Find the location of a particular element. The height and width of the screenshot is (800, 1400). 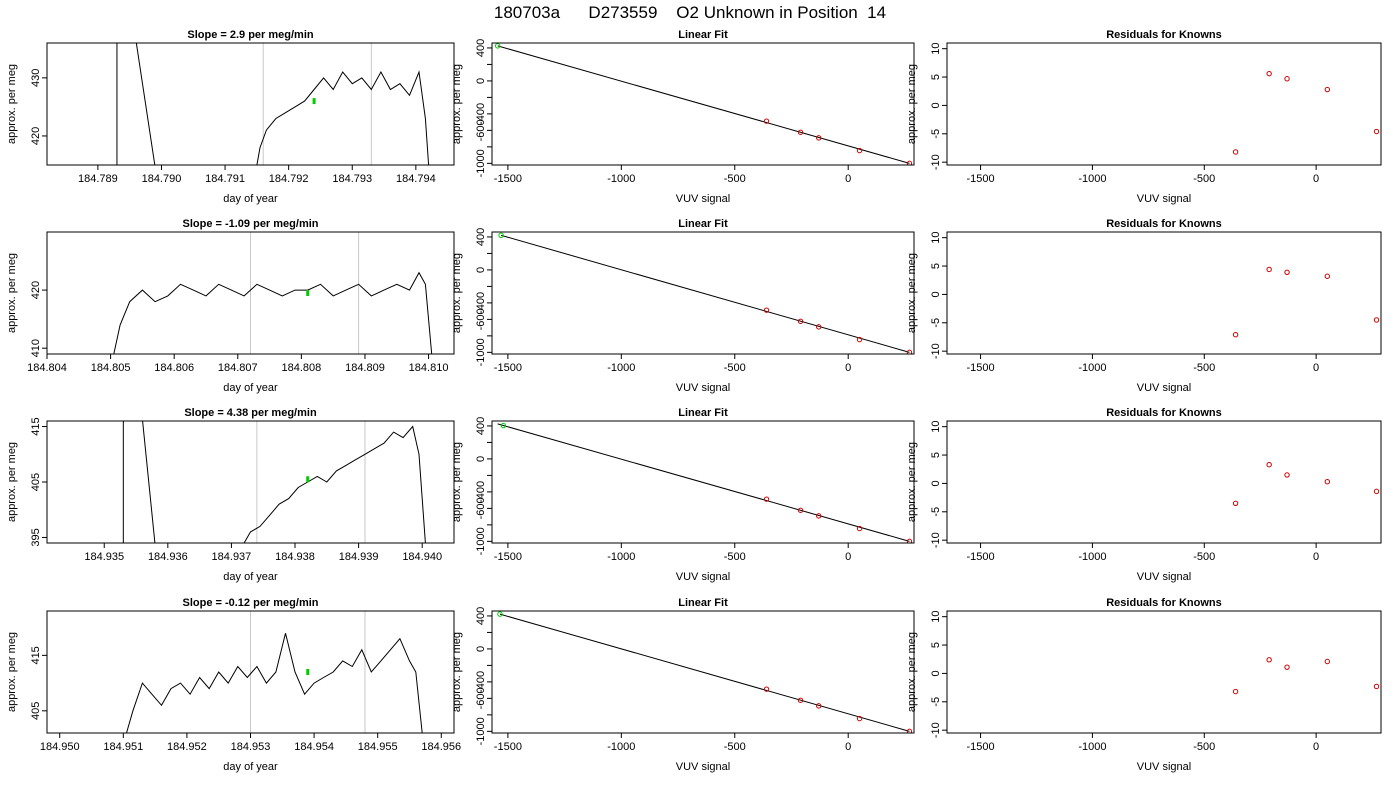

x-tick-label: 184.809 is located at coordinates (365, 368).